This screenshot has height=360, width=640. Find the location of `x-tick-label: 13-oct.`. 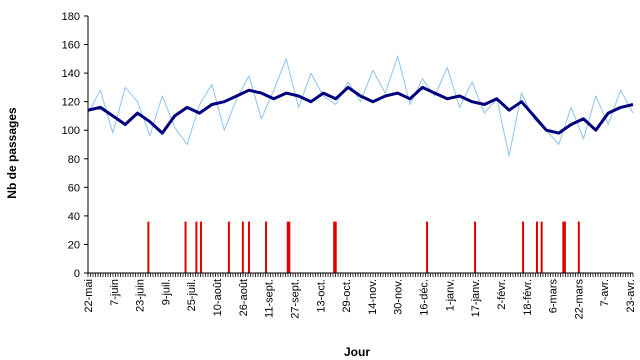

x-tick-label: 13-oct. is located at coordinates (321, 296).